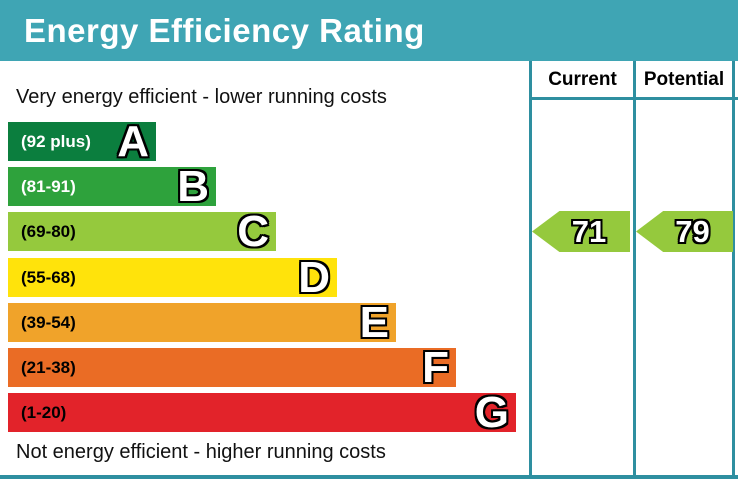 The height and width of the screenshot is (483, 738). What do you see at coordinates (142, 231) in the screenshot?
I see `band-c: (69-80) C` at bounding box center [142, 231].